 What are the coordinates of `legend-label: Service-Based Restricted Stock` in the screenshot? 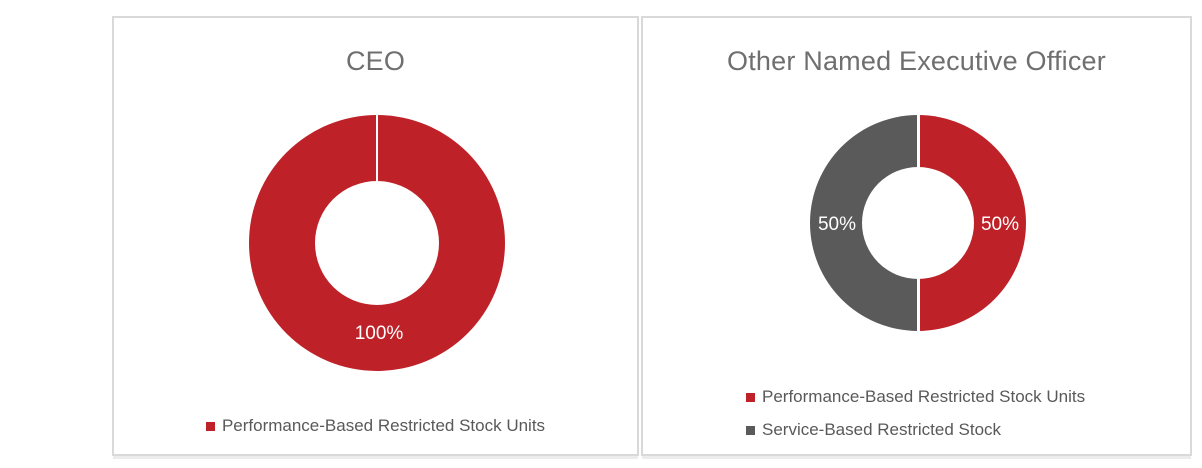 It's located at (882, 429).